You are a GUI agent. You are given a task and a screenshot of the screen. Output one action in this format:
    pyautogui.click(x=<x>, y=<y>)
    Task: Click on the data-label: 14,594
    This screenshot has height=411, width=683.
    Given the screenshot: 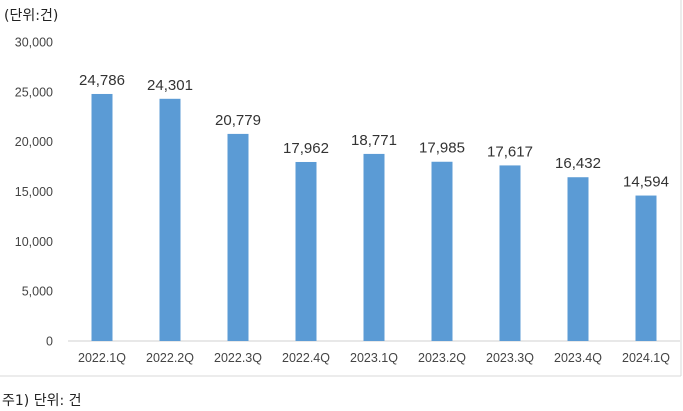 What is the action you would take?
    pyautogui.click(x=646, y=182)
    